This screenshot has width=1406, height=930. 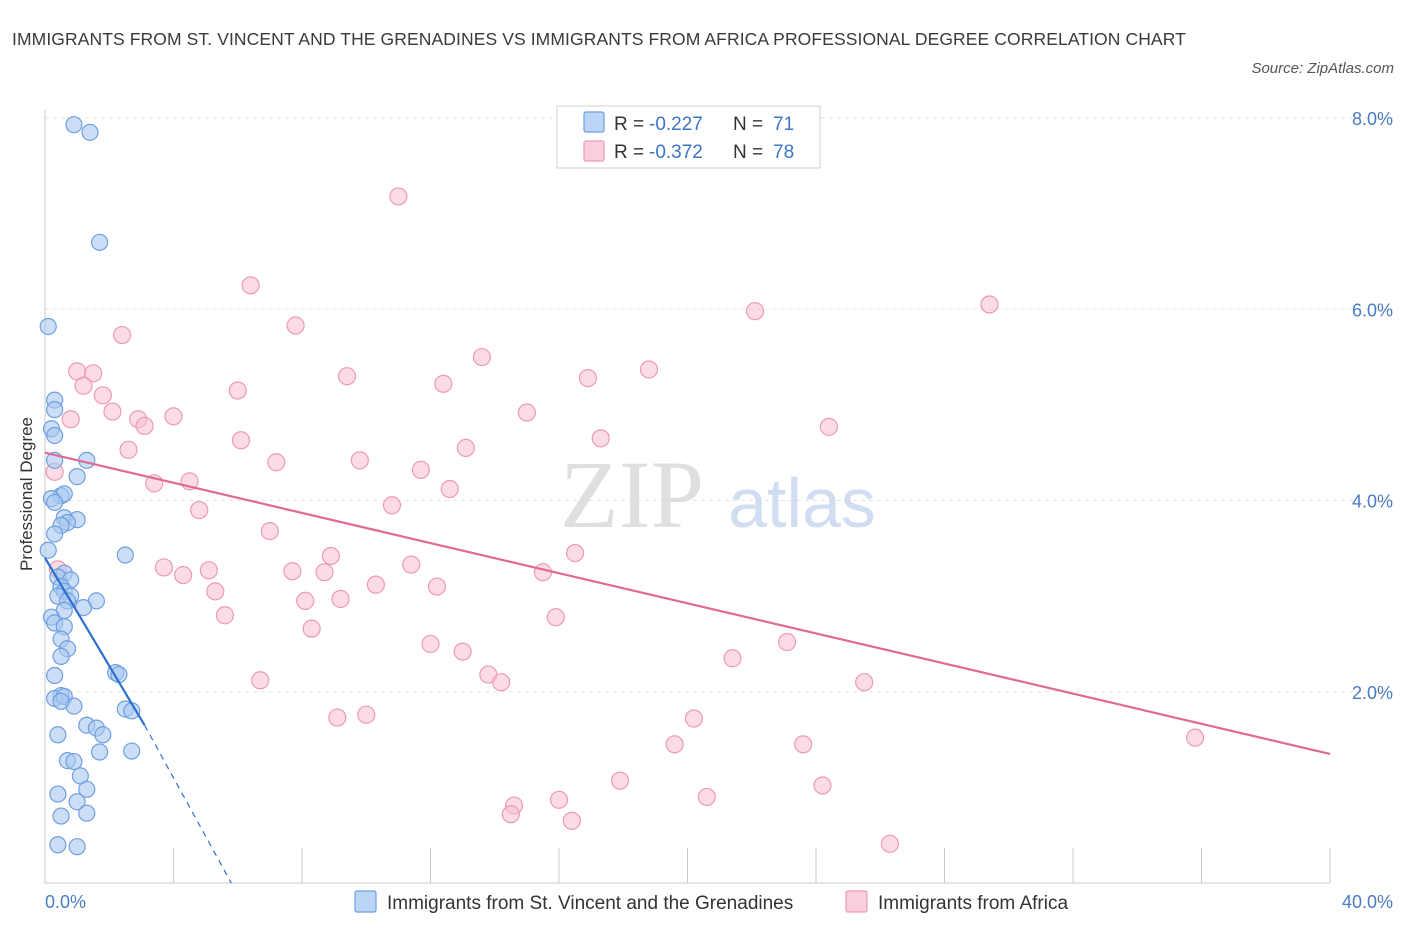 What do you see at coordinates (676, 152) in the screenshot?
I see `legend-r-value-b: -0.372` at bounding box center [676, 152].